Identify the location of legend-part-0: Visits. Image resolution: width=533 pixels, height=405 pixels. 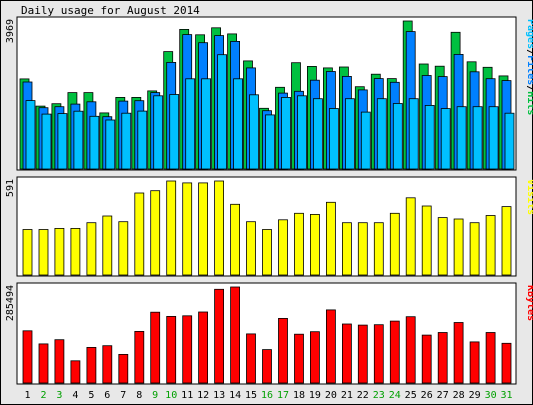
(529, 197).